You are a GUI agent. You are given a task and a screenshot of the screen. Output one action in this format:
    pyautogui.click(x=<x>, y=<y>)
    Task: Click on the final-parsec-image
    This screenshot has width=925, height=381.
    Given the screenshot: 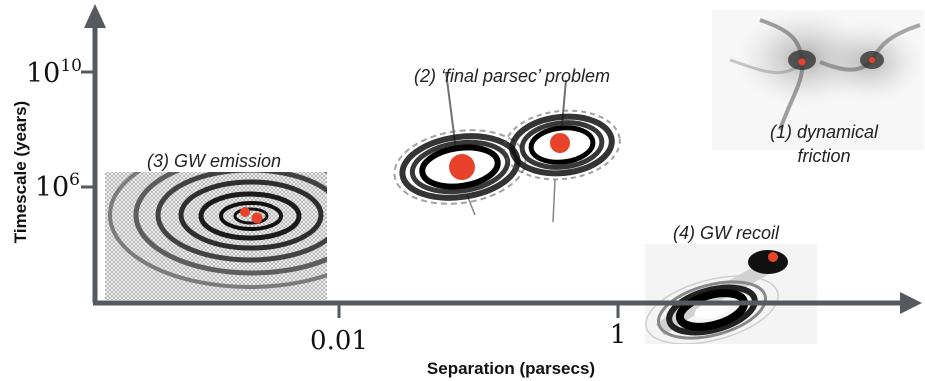 What is the action you would take?
    pyautogui.click(x=507, y=147)
    